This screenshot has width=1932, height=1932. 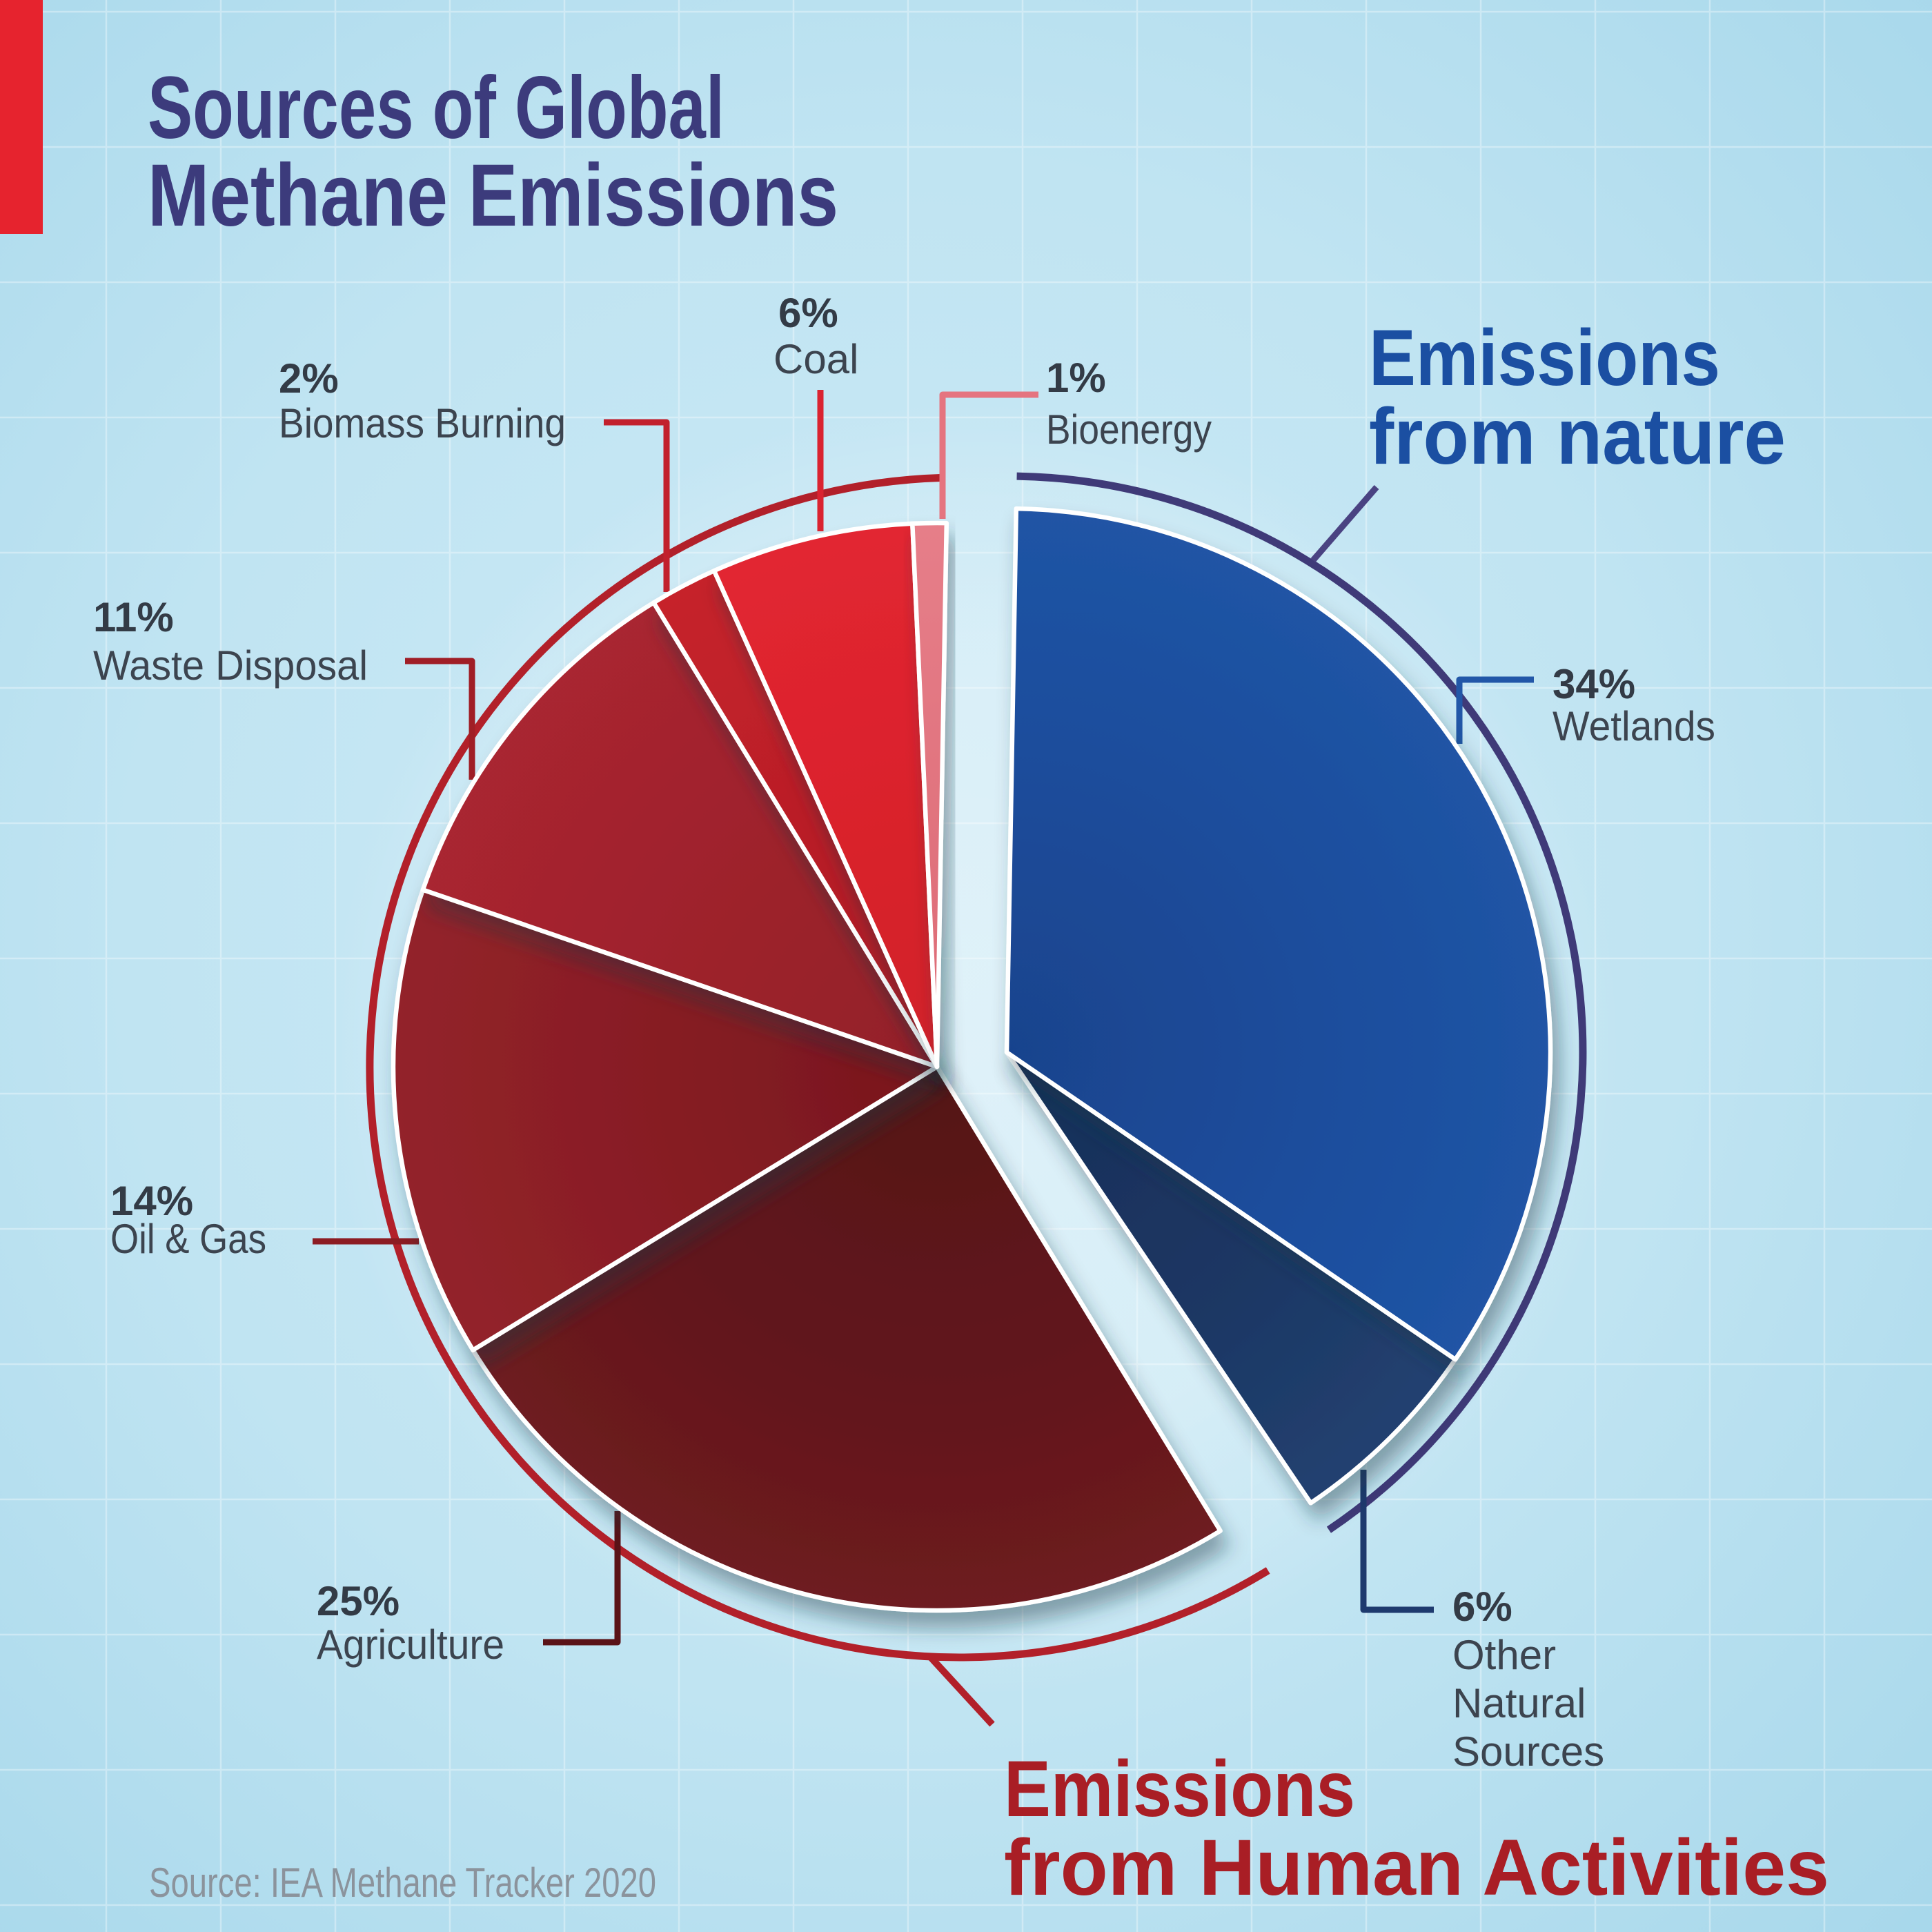 What do you see at coordinates (410, 1644) in the screenshot?
I see `svg-text: Agriculture` at bounding box center [410, 1644].